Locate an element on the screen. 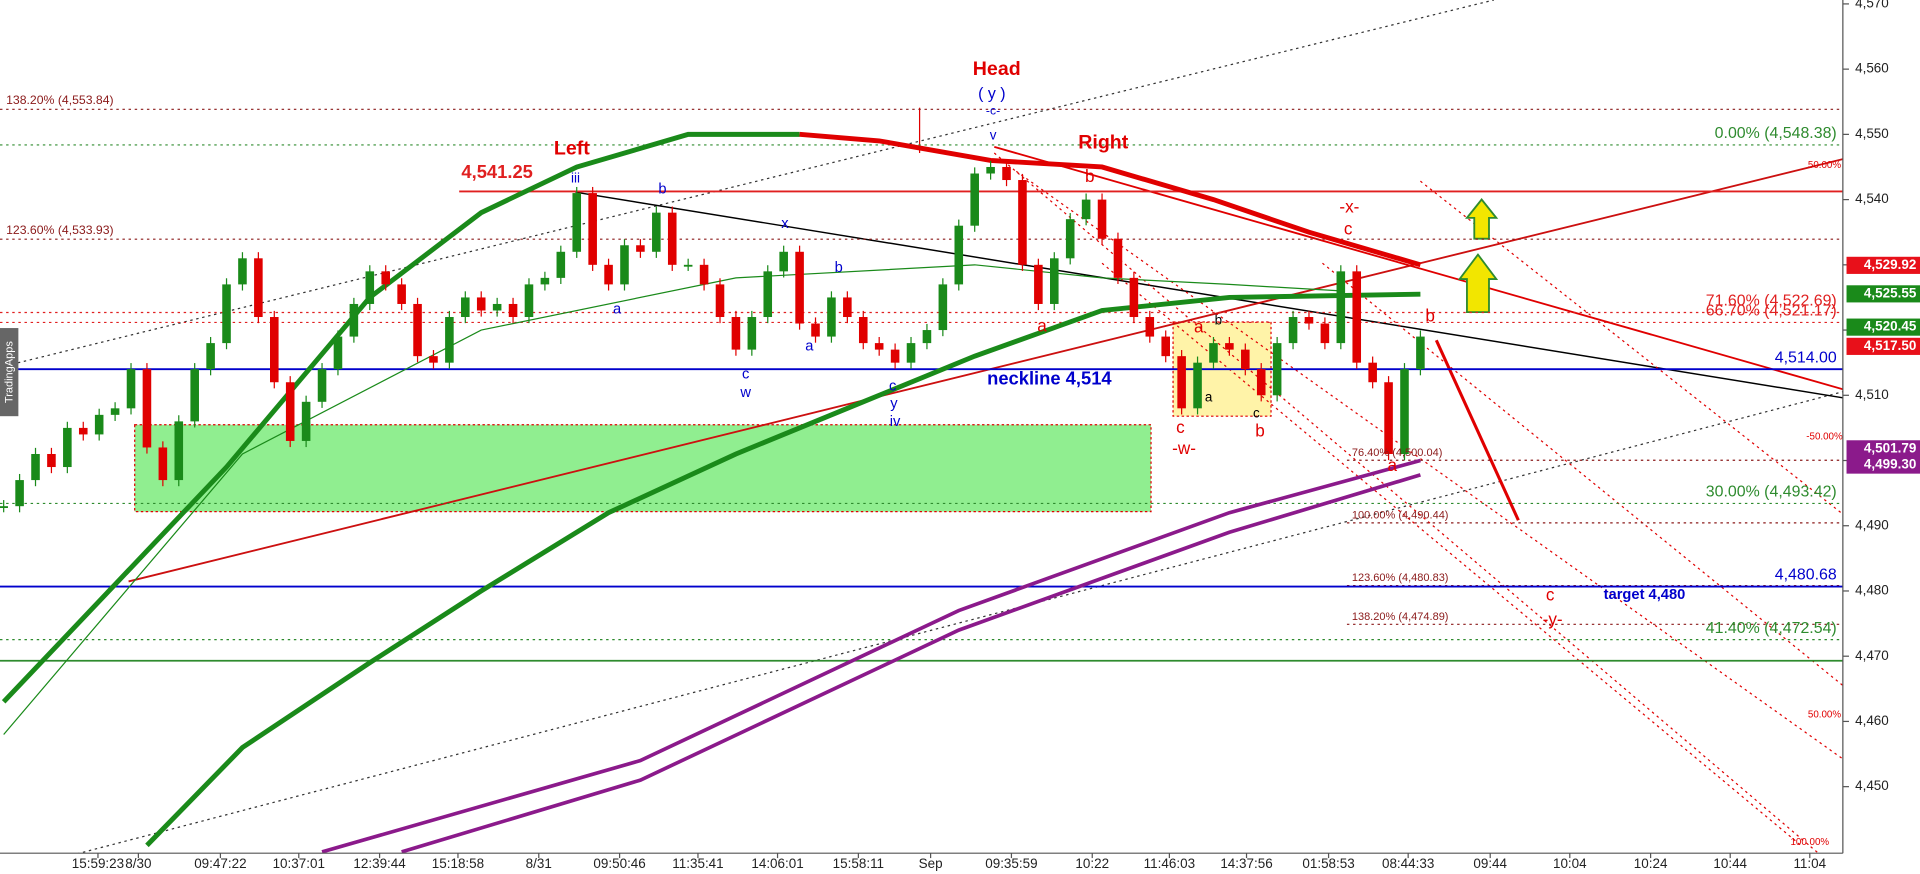 The width and height of the screenshot is (1920, 874). price-tag-label: 4,525.55 is located at coordinates (1890, 292).